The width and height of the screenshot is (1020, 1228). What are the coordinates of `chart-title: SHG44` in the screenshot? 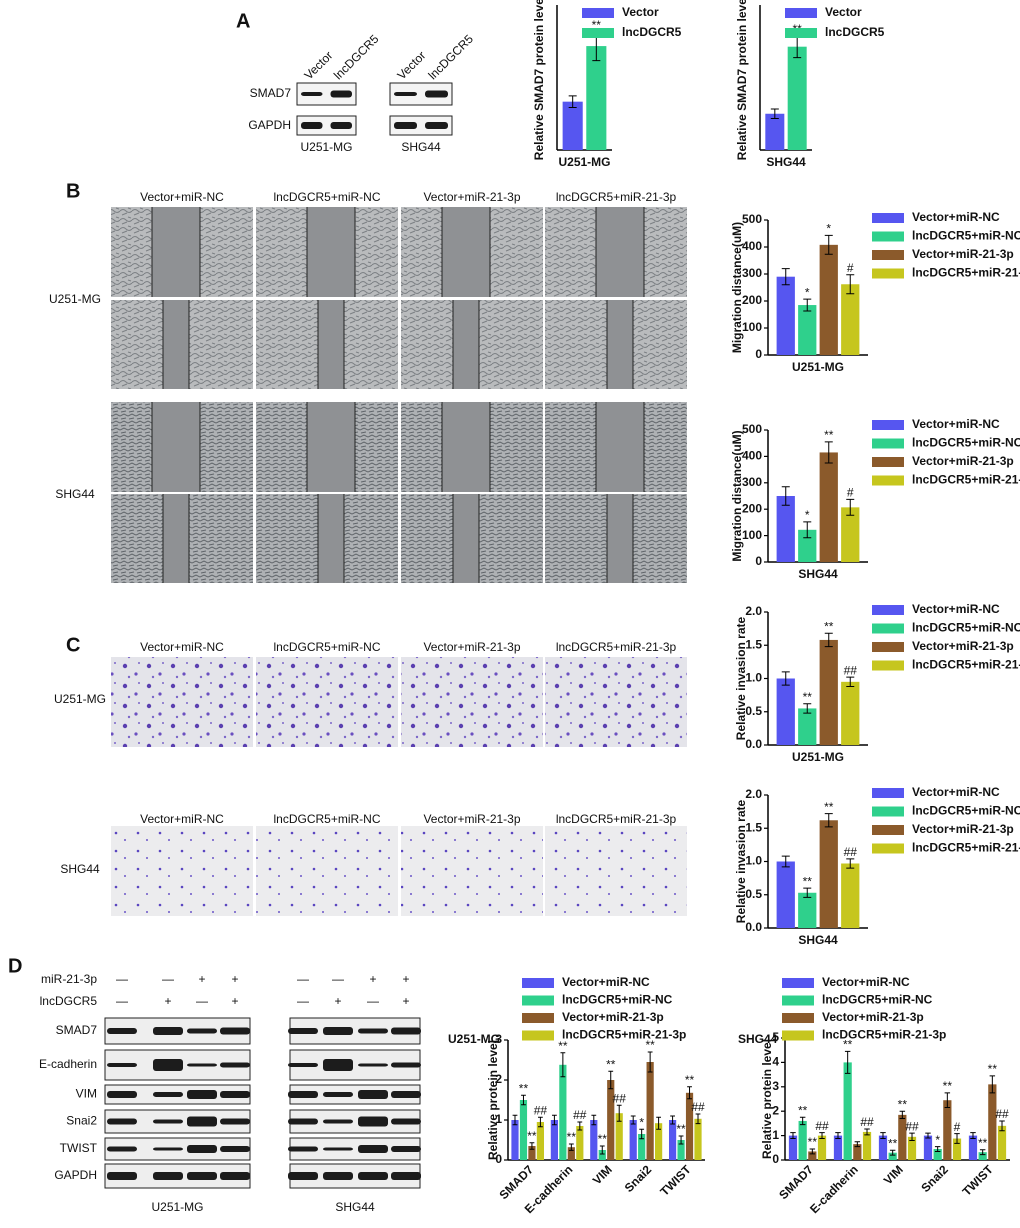 It's located at (758, 1039).